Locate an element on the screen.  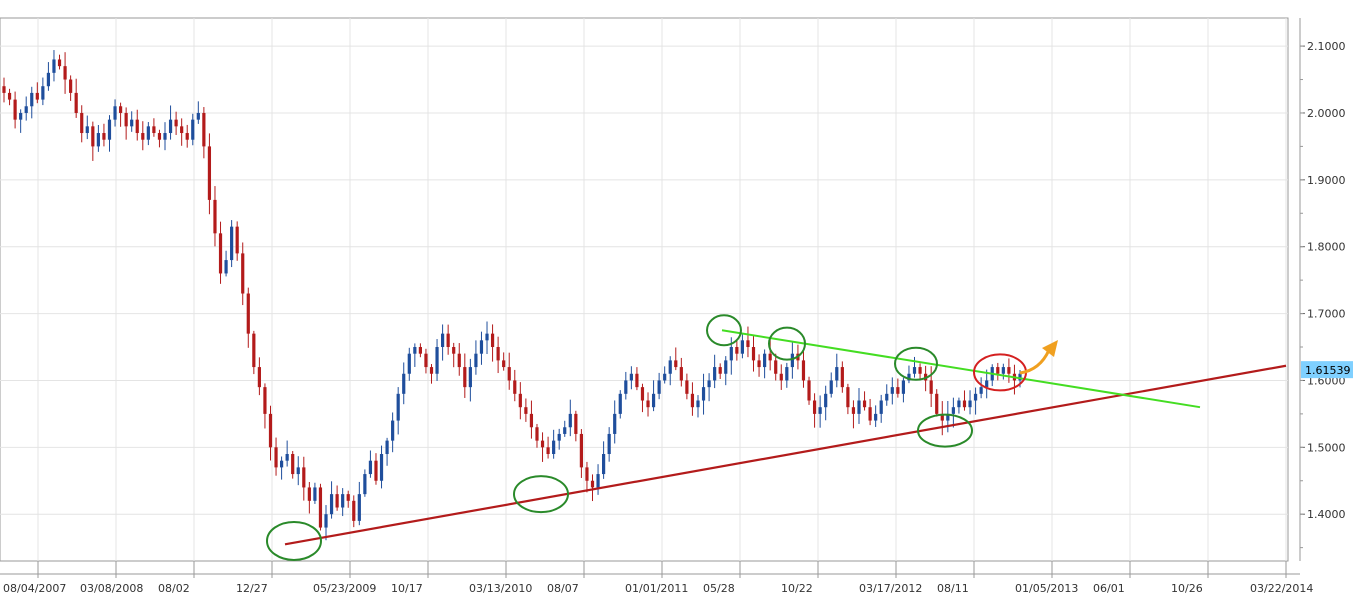
arrow-shaft is located at coordinates (1035, 362).